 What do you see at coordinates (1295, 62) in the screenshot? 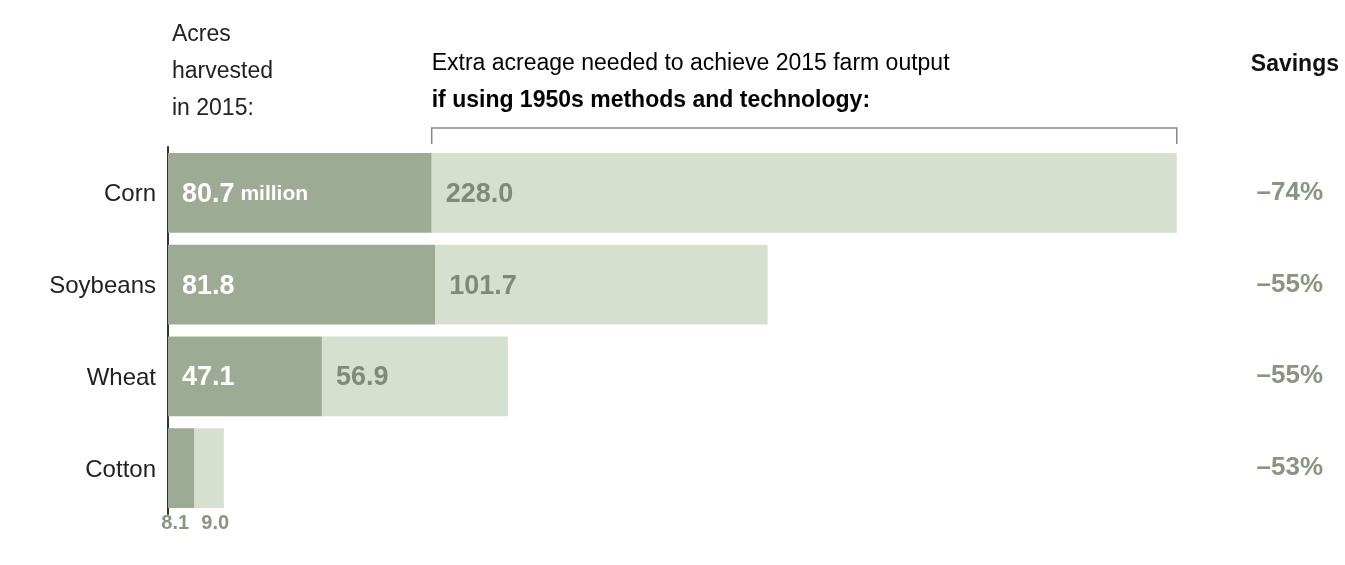
I see `text: Savings` at bounding box center [1295, 62].